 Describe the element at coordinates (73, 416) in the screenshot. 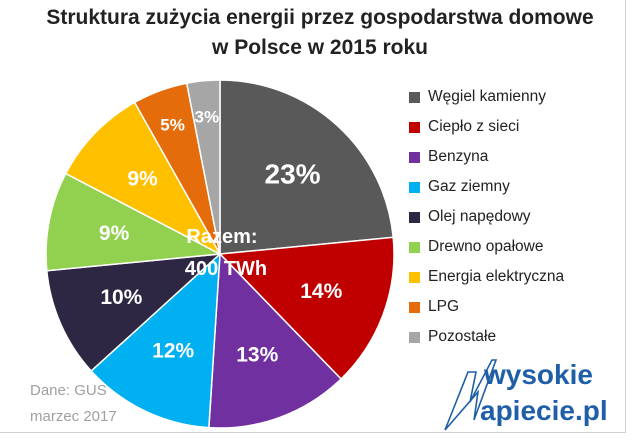

I see `date-label: marzec 2017` at that location.